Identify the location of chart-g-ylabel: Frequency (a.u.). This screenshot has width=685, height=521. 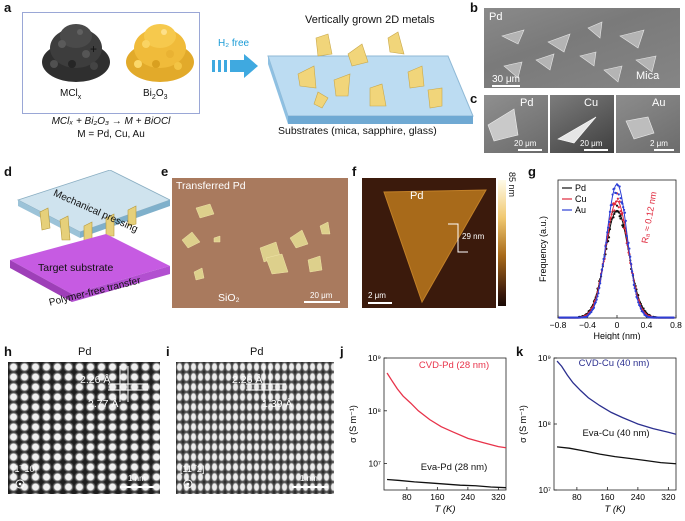
(543, 249).